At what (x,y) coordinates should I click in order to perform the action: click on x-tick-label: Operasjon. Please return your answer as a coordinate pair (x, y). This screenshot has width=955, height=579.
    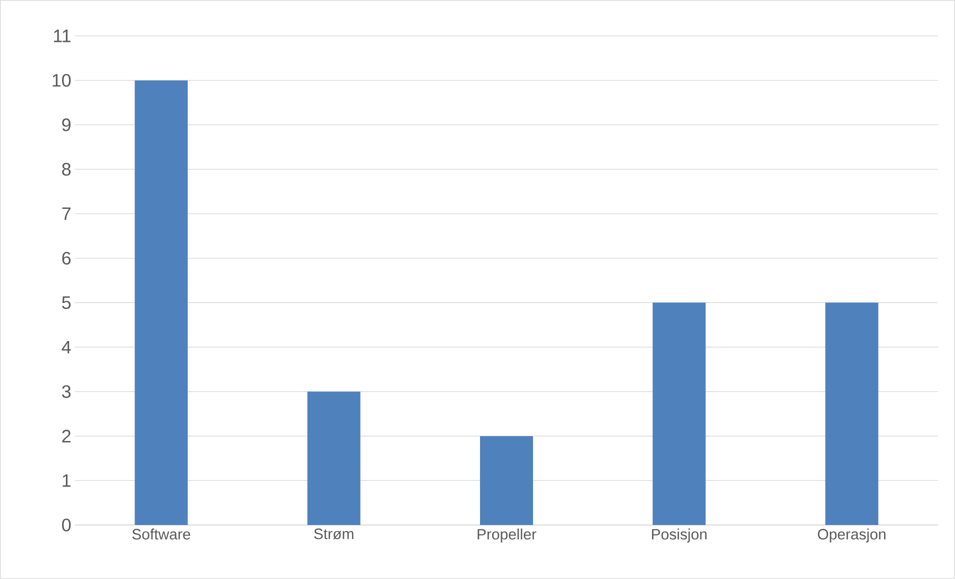
    Looking at the image, I should click on (852, 535).